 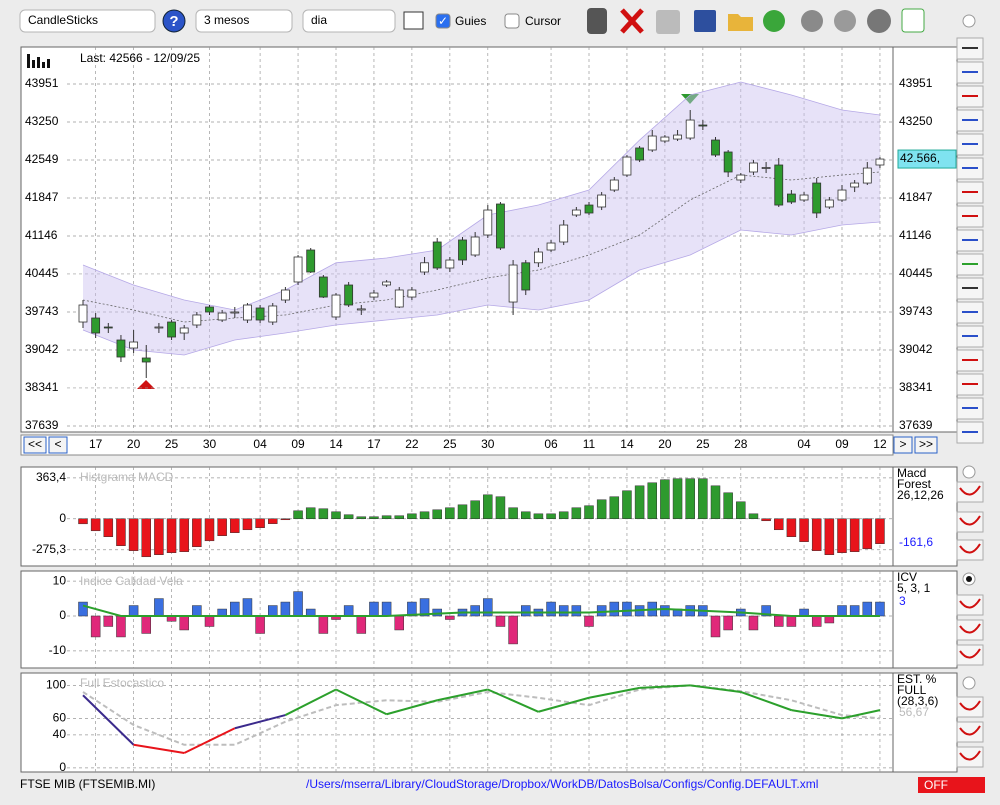 What do you see at coordinates (774, 21) in the screenshot?
I see `refresh-icon` at bounding box center [774, 21].